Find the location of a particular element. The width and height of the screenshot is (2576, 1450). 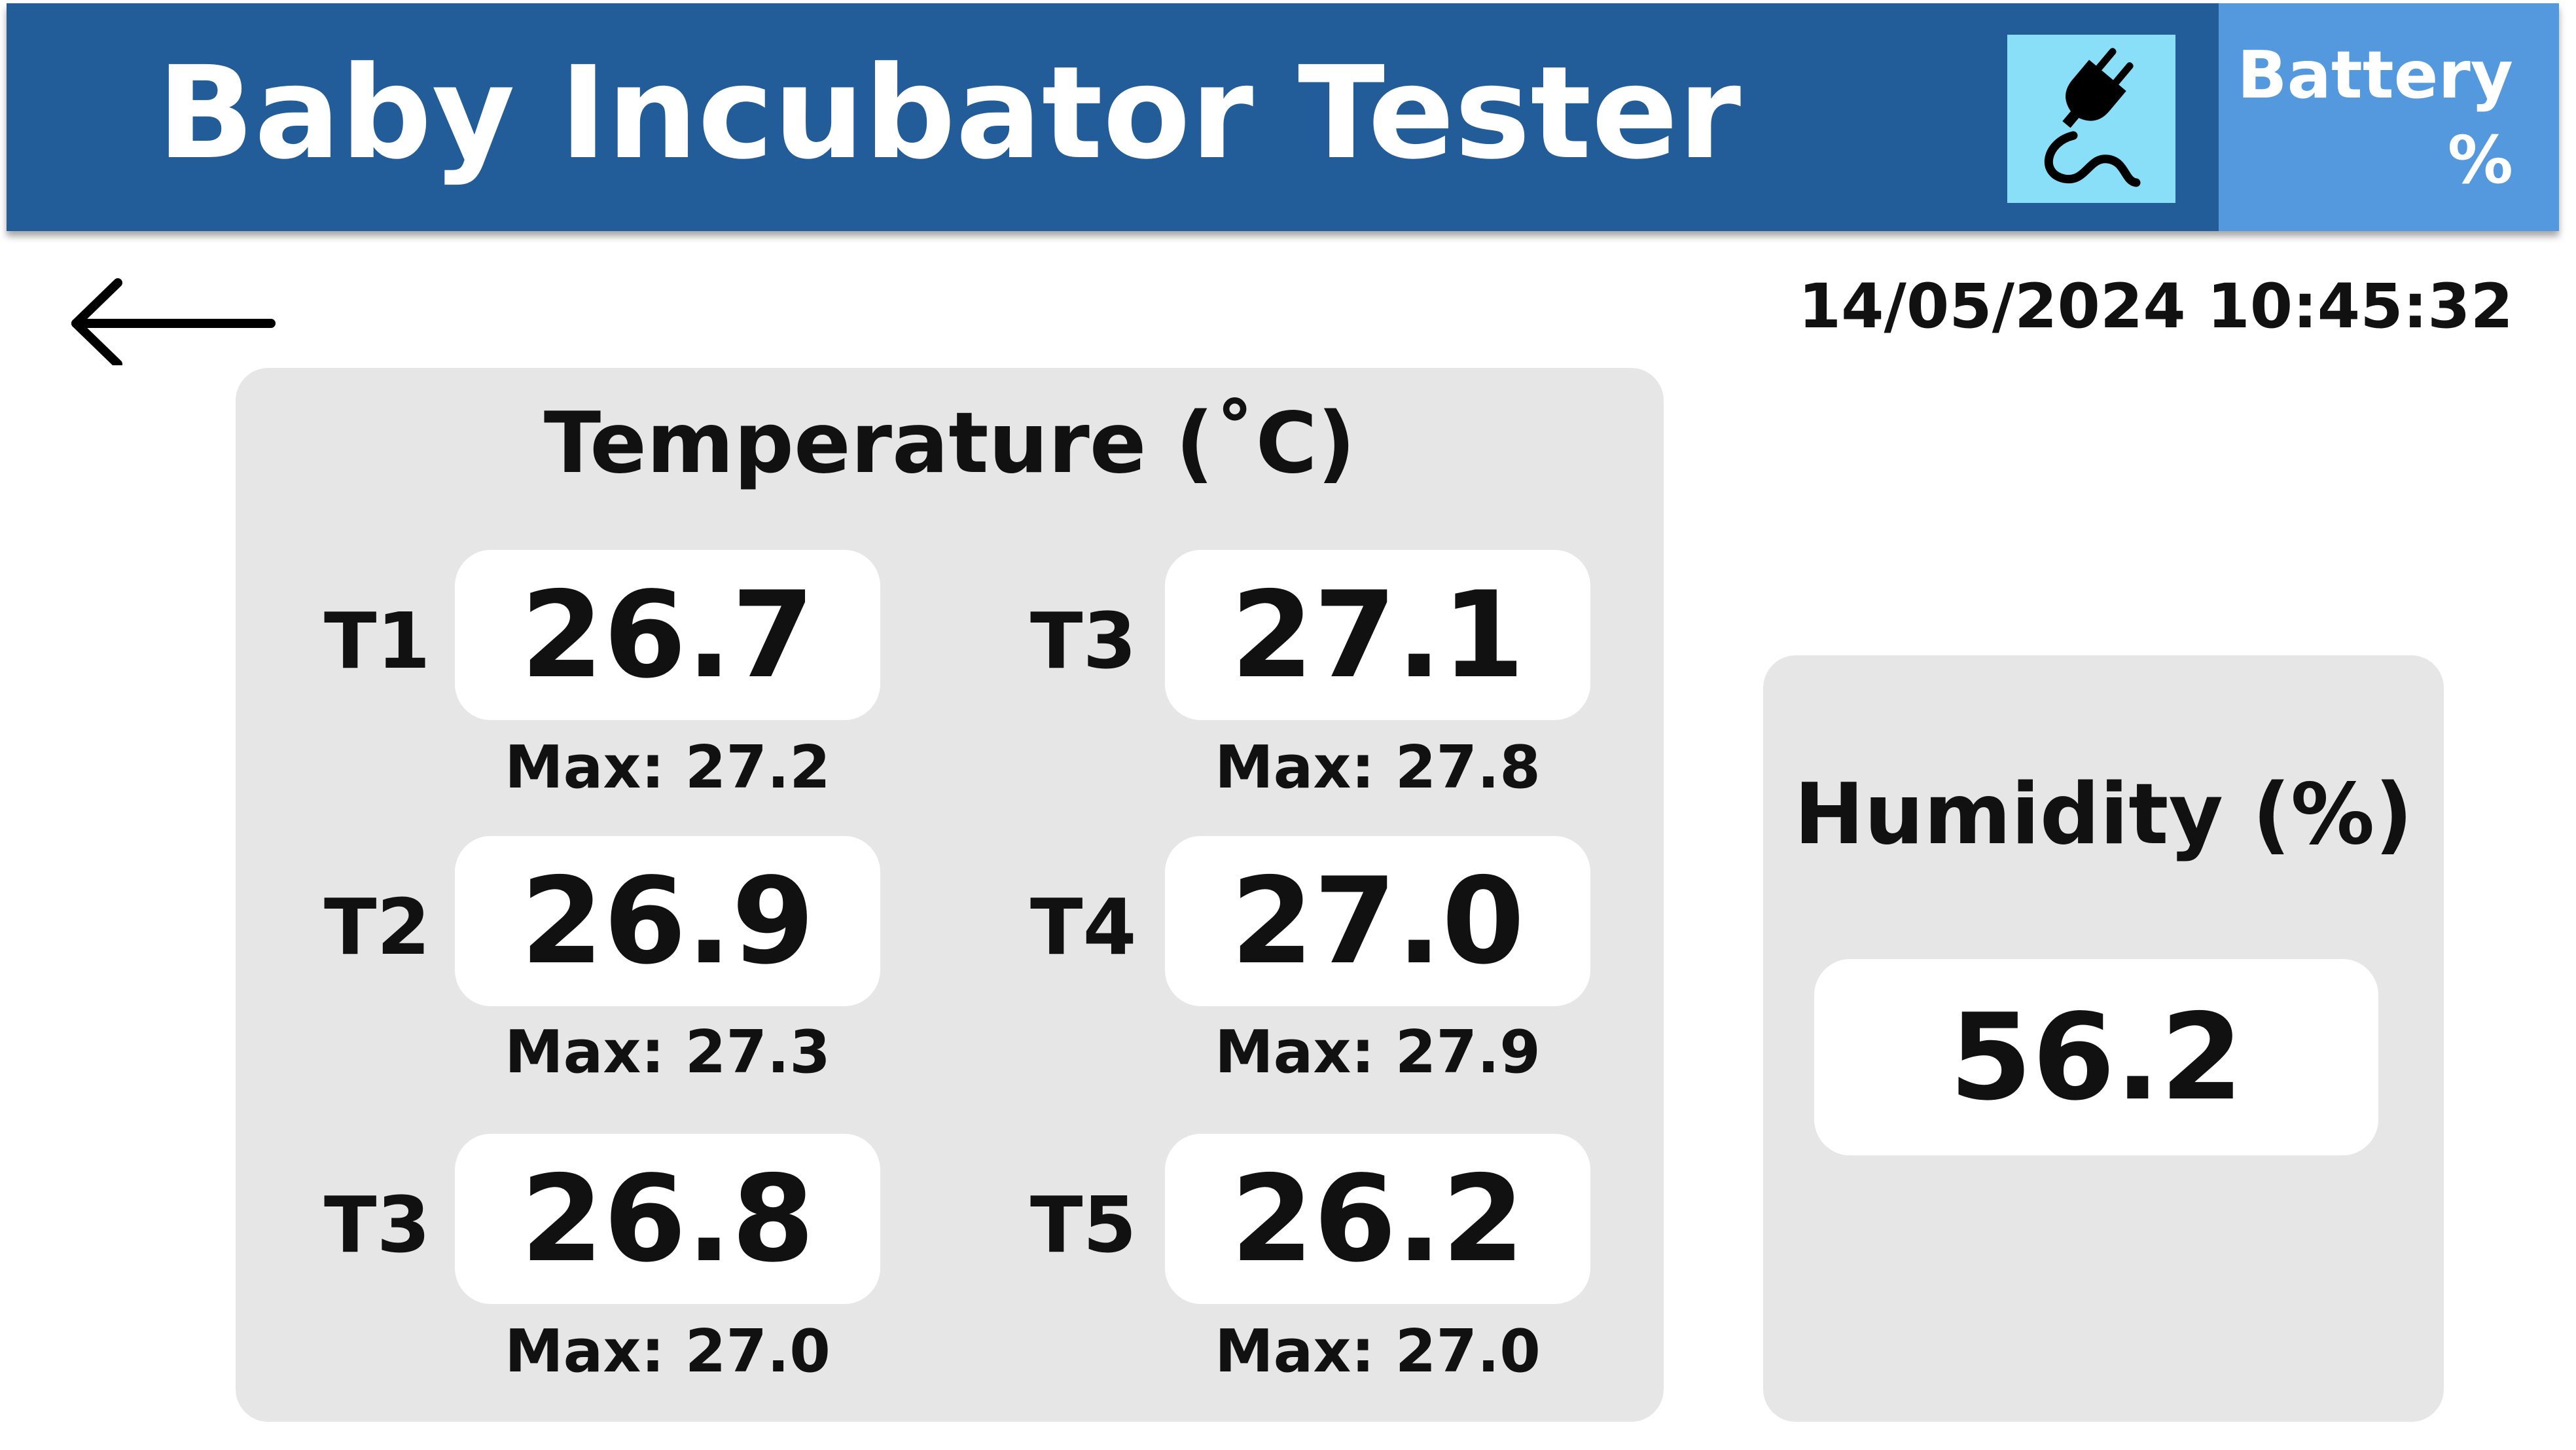

back-arrow-icon is located at coordinates (173, 324).